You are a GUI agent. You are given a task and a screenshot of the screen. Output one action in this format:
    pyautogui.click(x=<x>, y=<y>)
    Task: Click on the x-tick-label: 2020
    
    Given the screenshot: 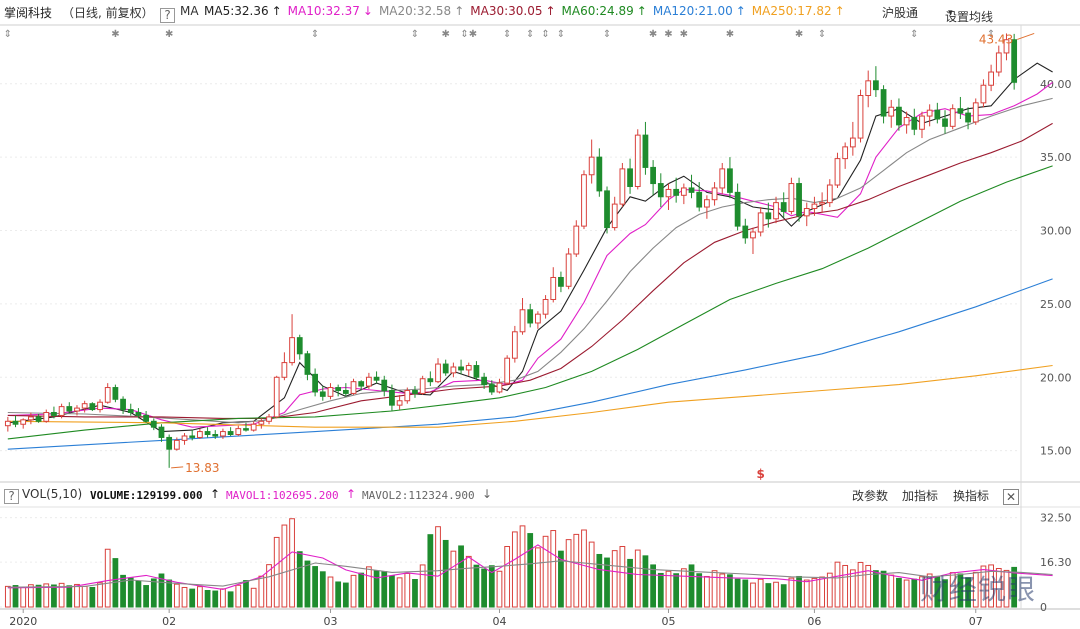 What is the action you would take?
    pyautogui.click(x=23, y=621)
    